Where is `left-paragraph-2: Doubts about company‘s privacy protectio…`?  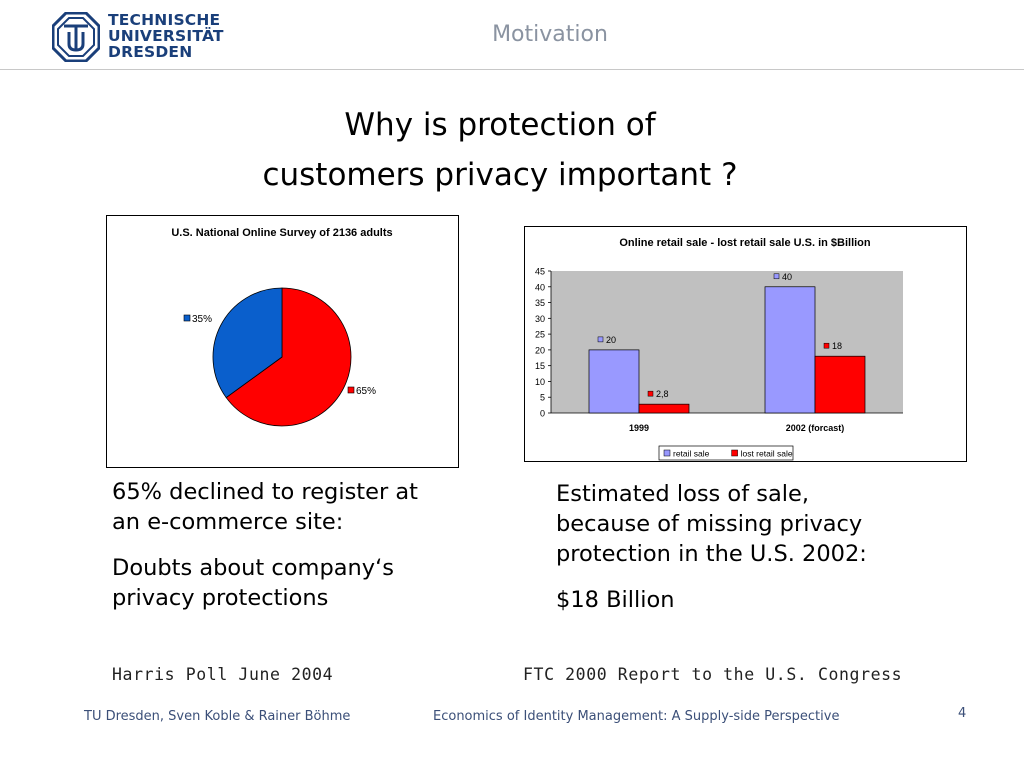
left-paragraph-2: Doubts about company‘s privacy protectio… is located at coordinates (253, 583).